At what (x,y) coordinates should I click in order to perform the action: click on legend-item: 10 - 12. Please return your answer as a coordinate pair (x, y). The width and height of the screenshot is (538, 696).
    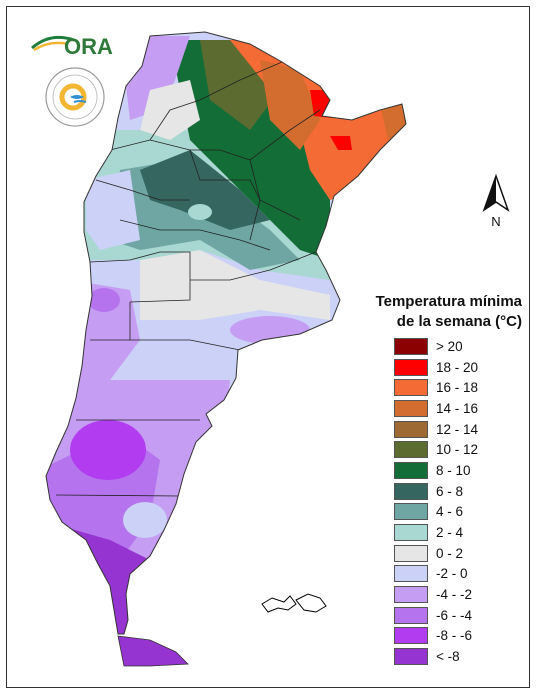
    Looking at the image, I should click on (436, 449).